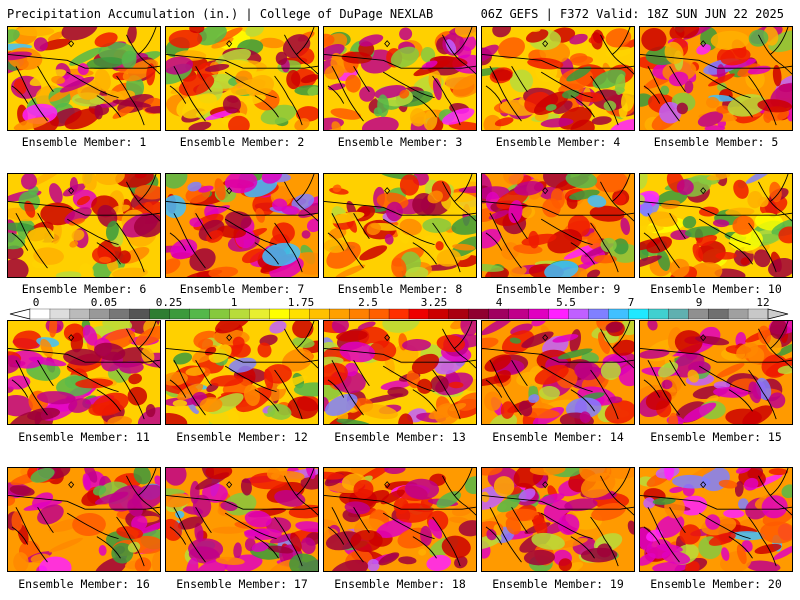 The image size is (800, 600). What do you see at coordinates (716, 584) in the screenshot?
I see `ensemble-member-caption: Ensemble Member: 20` at bounding box center [716, 584].